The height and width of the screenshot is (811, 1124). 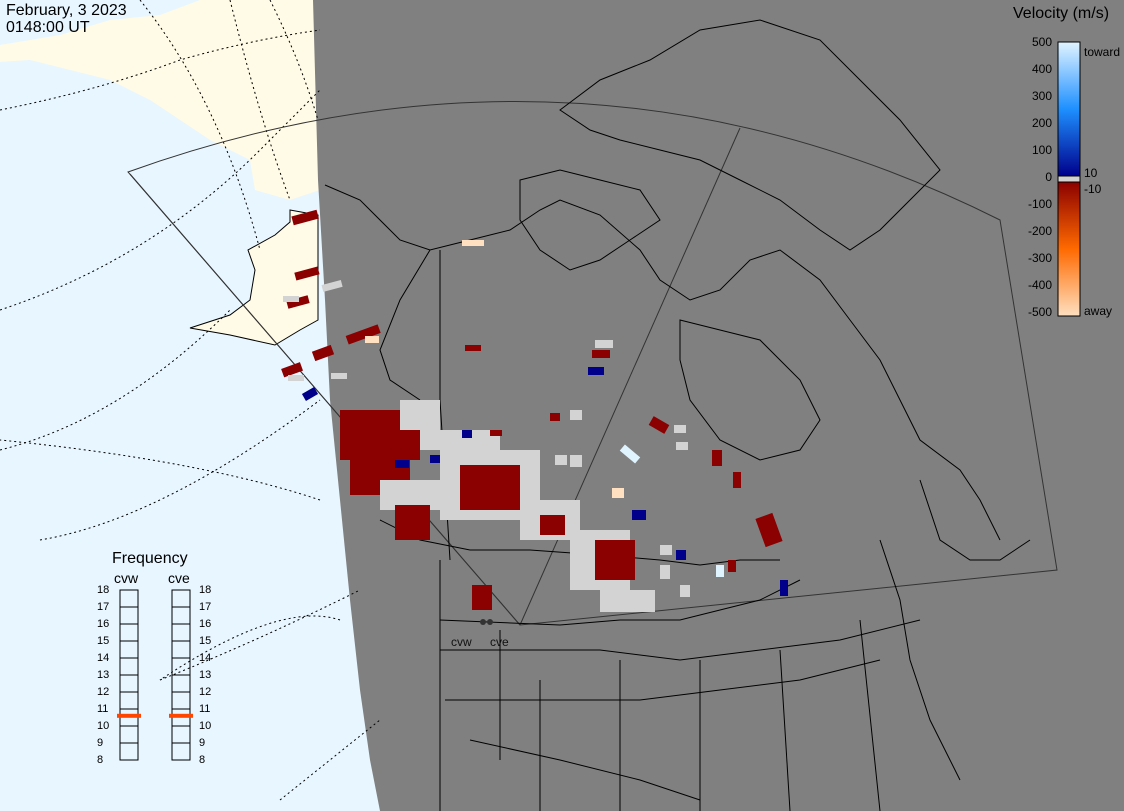 I want to click on frequency-panel-title: Frequency, so click(x=150, y=558).